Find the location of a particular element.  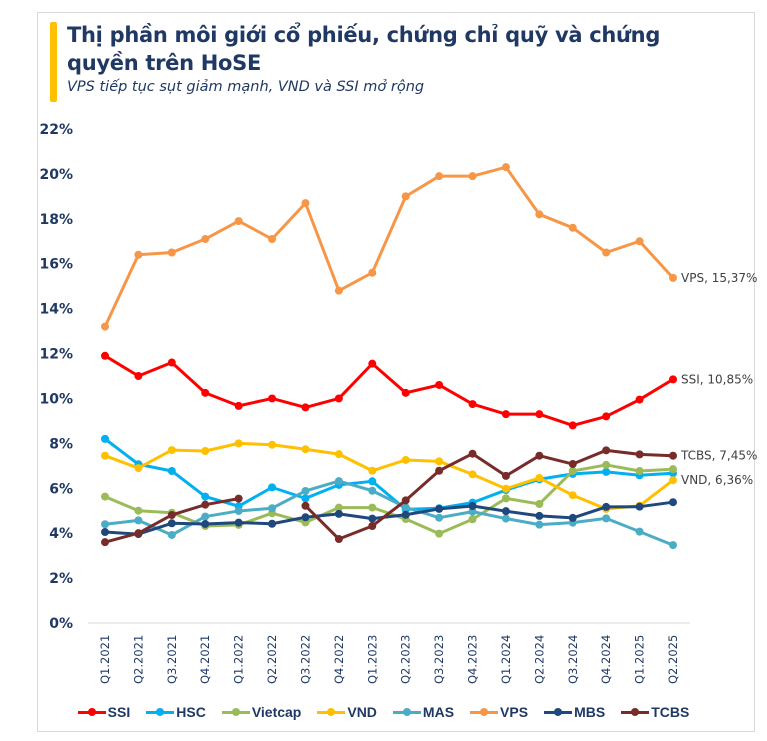

x-tick-label: Q2.2021 is located at coordinates (138, 659).